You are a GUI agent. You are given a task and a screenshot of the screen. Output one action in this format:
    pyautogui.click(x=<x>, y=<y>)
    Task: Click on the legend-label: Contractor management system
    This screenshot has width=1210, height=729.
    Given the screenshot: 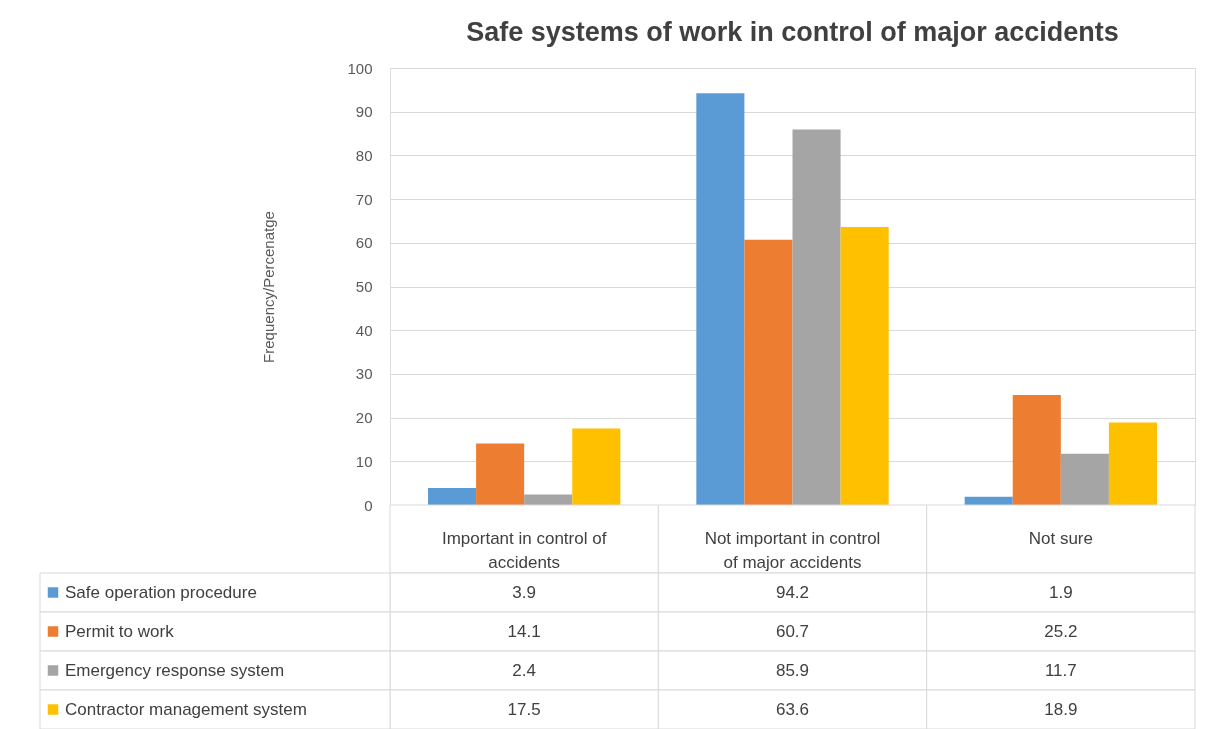 What is the action you would take?
    pyautogui.click(x=186, y=709)
    